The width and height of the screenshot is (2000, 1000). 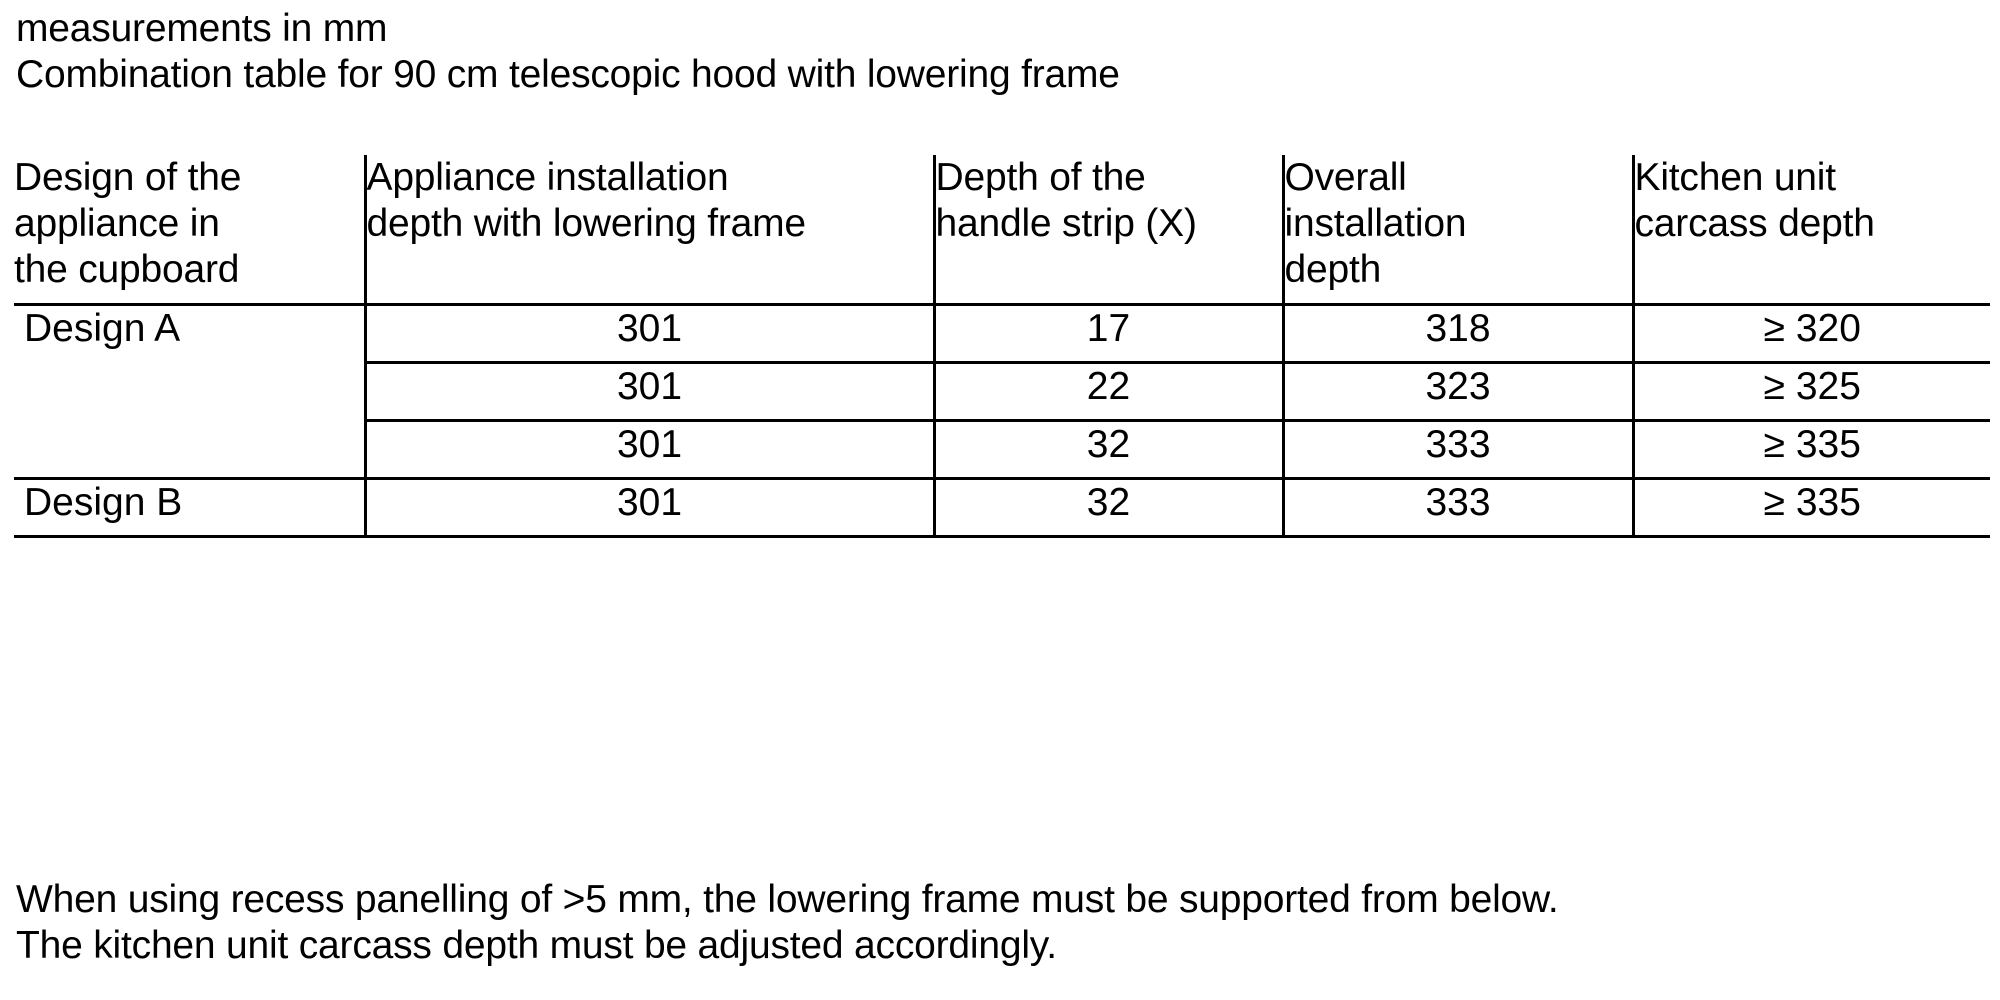 What do you see at coordinates (1066, 223) in the screenshot?
I see `column-header-line-2: handle strip (X)` at bounding box center [1066, 223].